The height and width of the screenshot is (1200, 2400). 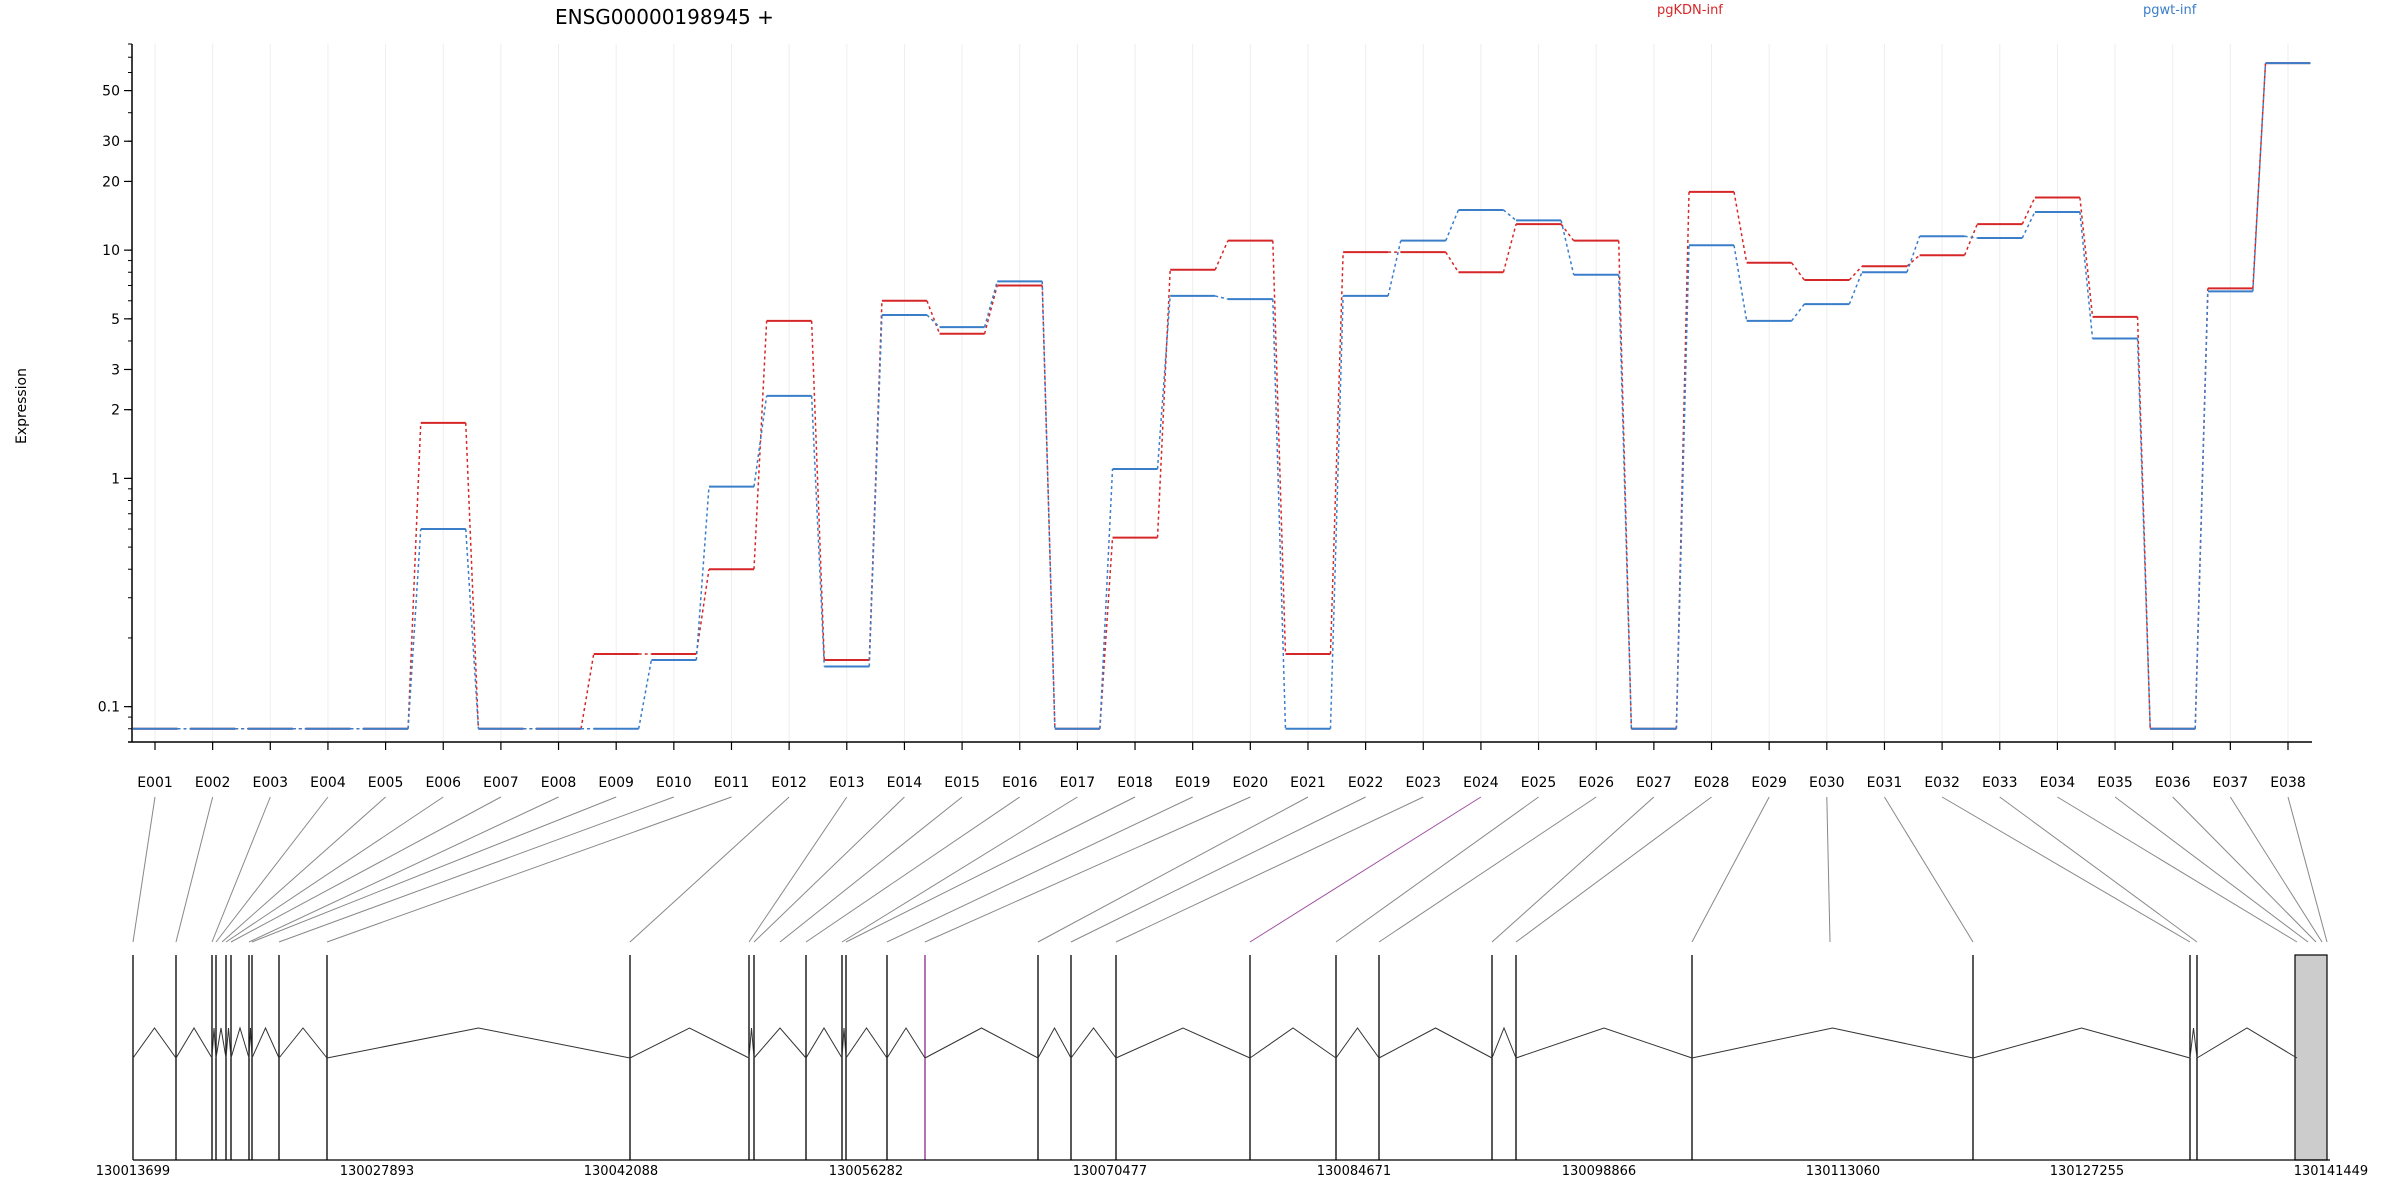 I want to click on x-tick-label-e035: E035, so click(x=2115, y=783).